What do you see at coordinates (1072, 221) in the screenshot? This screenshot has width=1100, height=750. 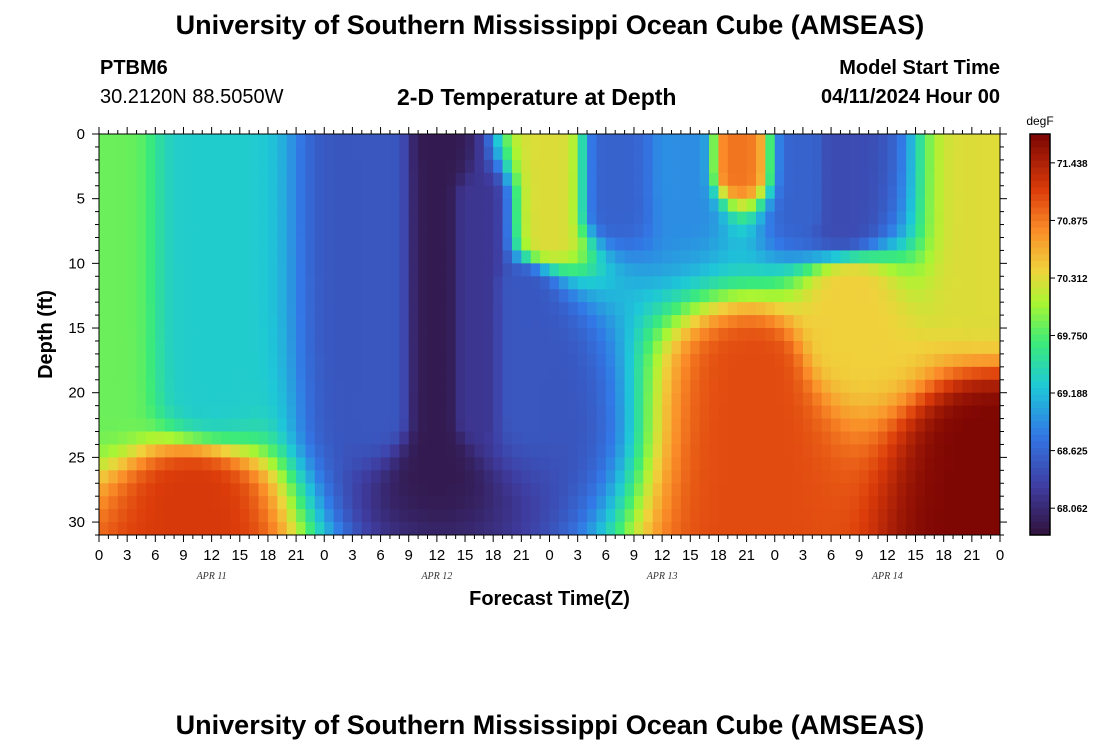 I see `colorbar-tick-label: 70.875` at bounding box center [1072, 221].